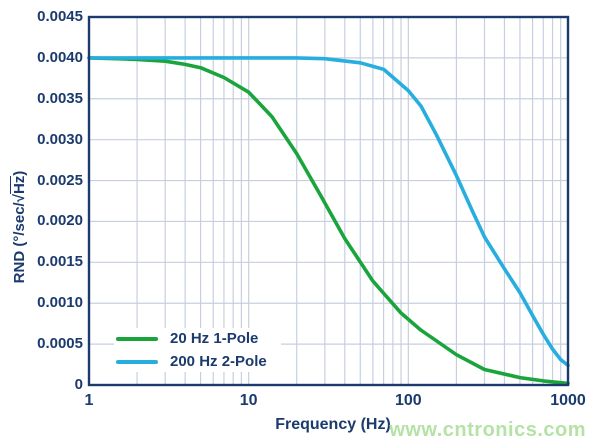 Image resolution: width=600 pixels, height=444 pixels. What do you see at coordinates (487, 430) in the screenshot?
I see `watermark: www.cntronics.com` at bounding box center [487, 430].